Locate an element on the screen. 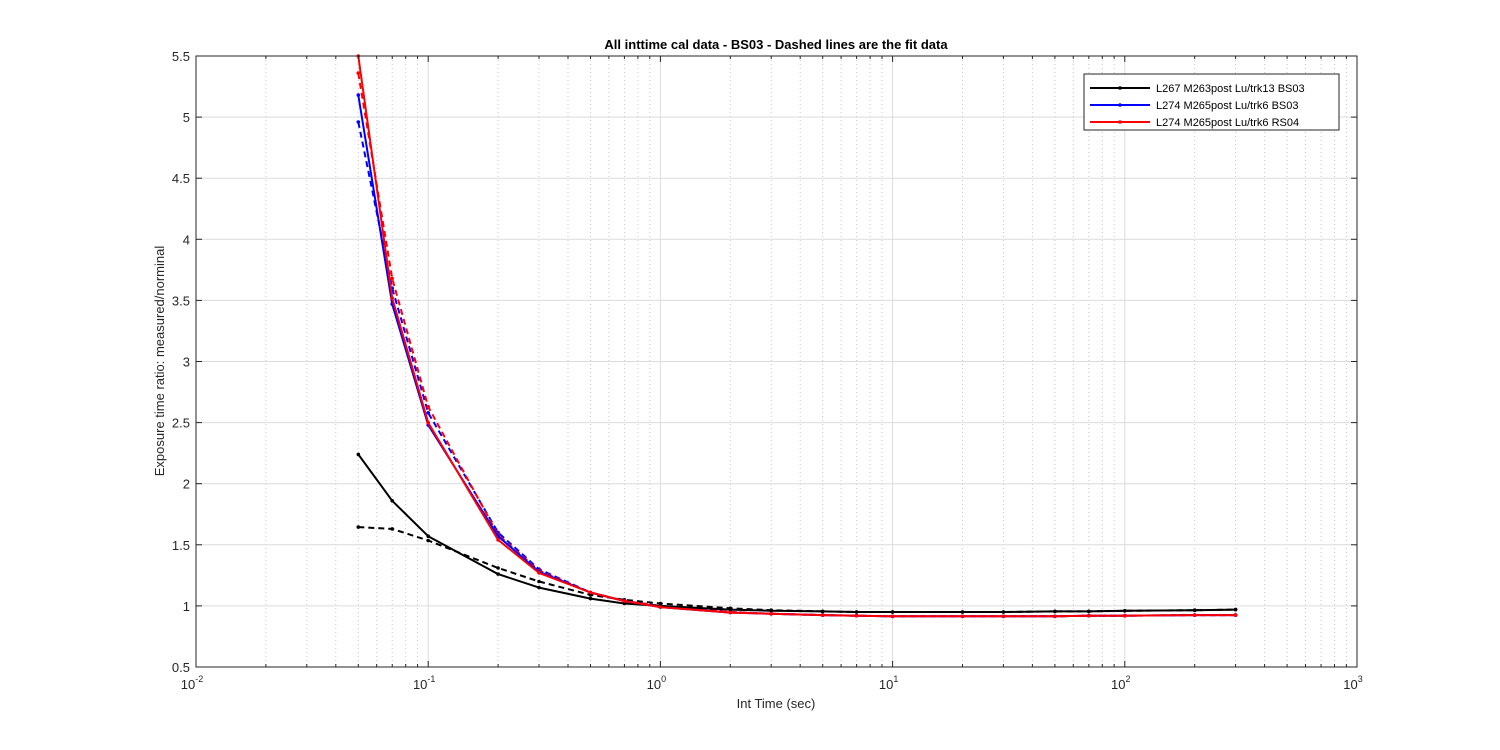  y-tick-label: 0.5 is located at coordinates (181, 667).